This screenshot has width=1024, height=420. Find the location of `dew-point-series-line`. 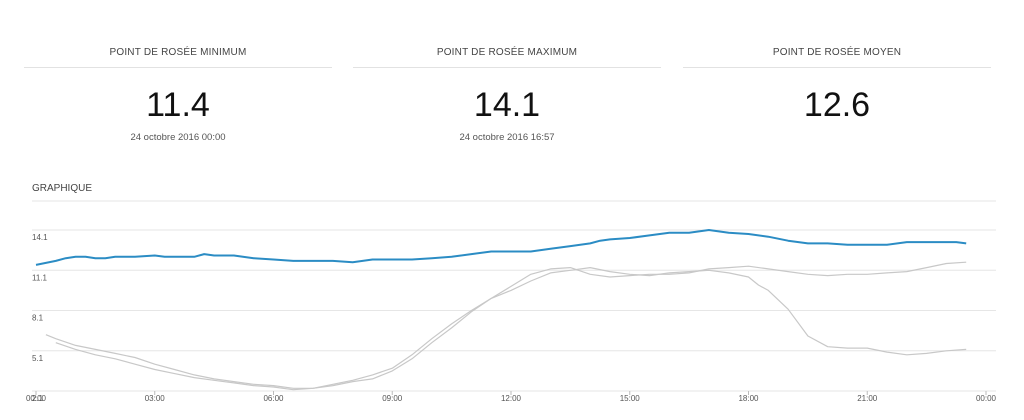

dew-point-series-line is located at coordinates (501, 247).